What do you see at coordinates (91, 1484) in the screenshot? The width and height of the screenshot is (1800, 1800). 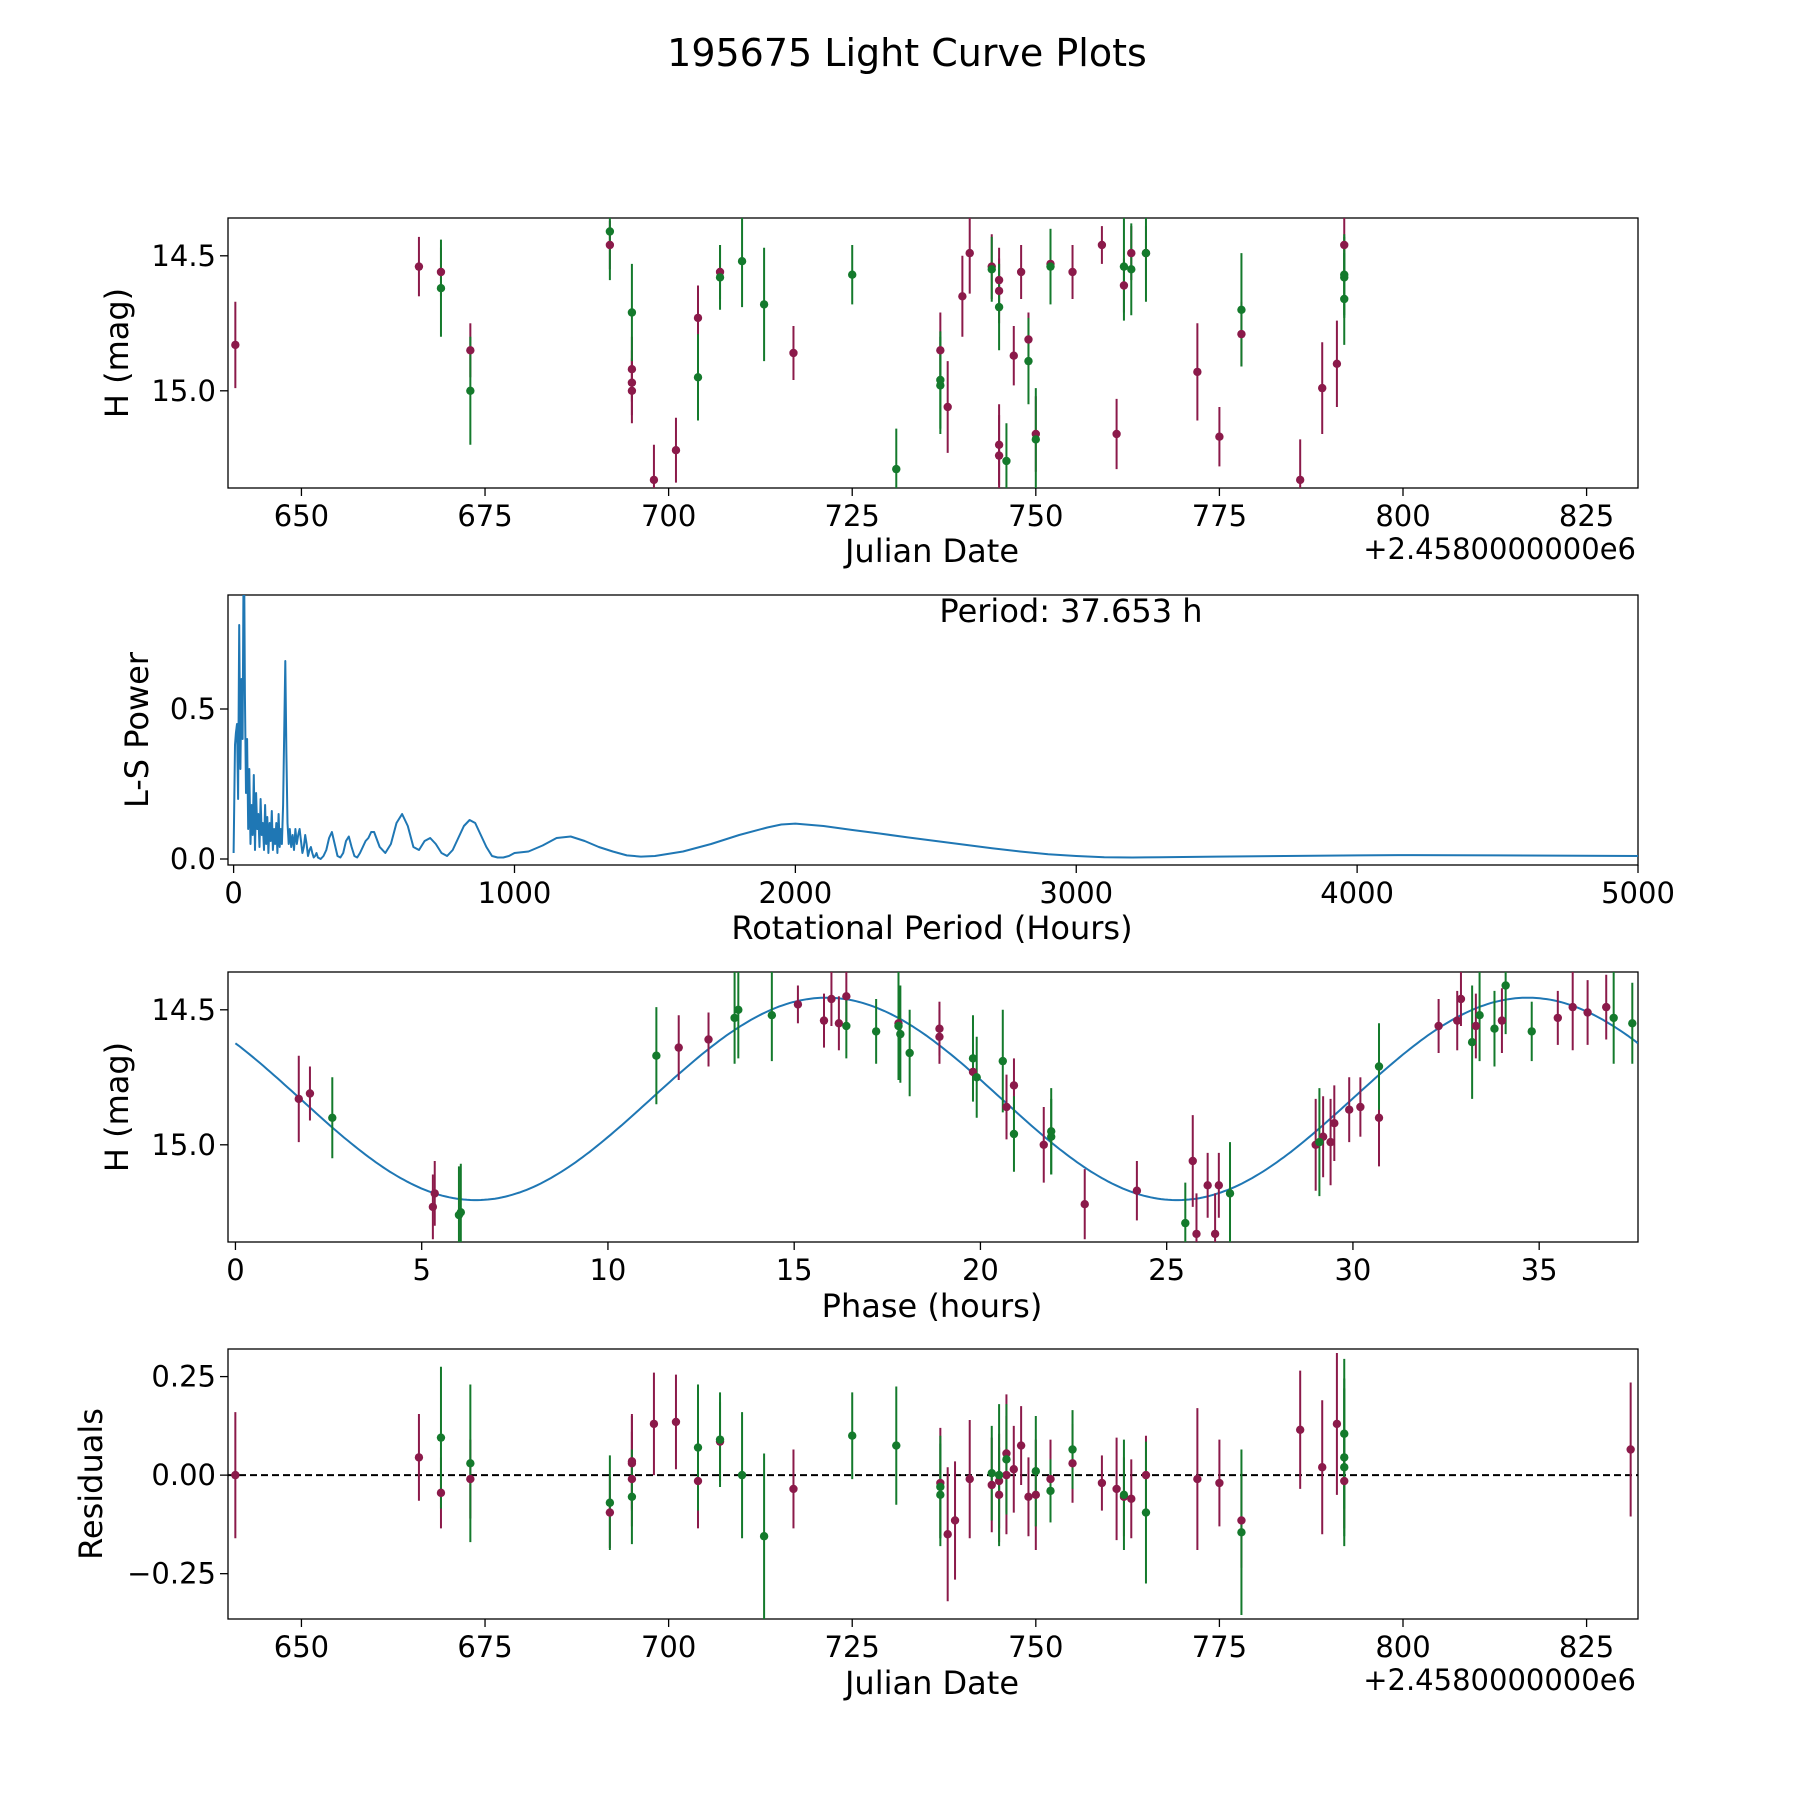 I see `residuals-ylabel: Residuals` at bounding box center [91, 1484].